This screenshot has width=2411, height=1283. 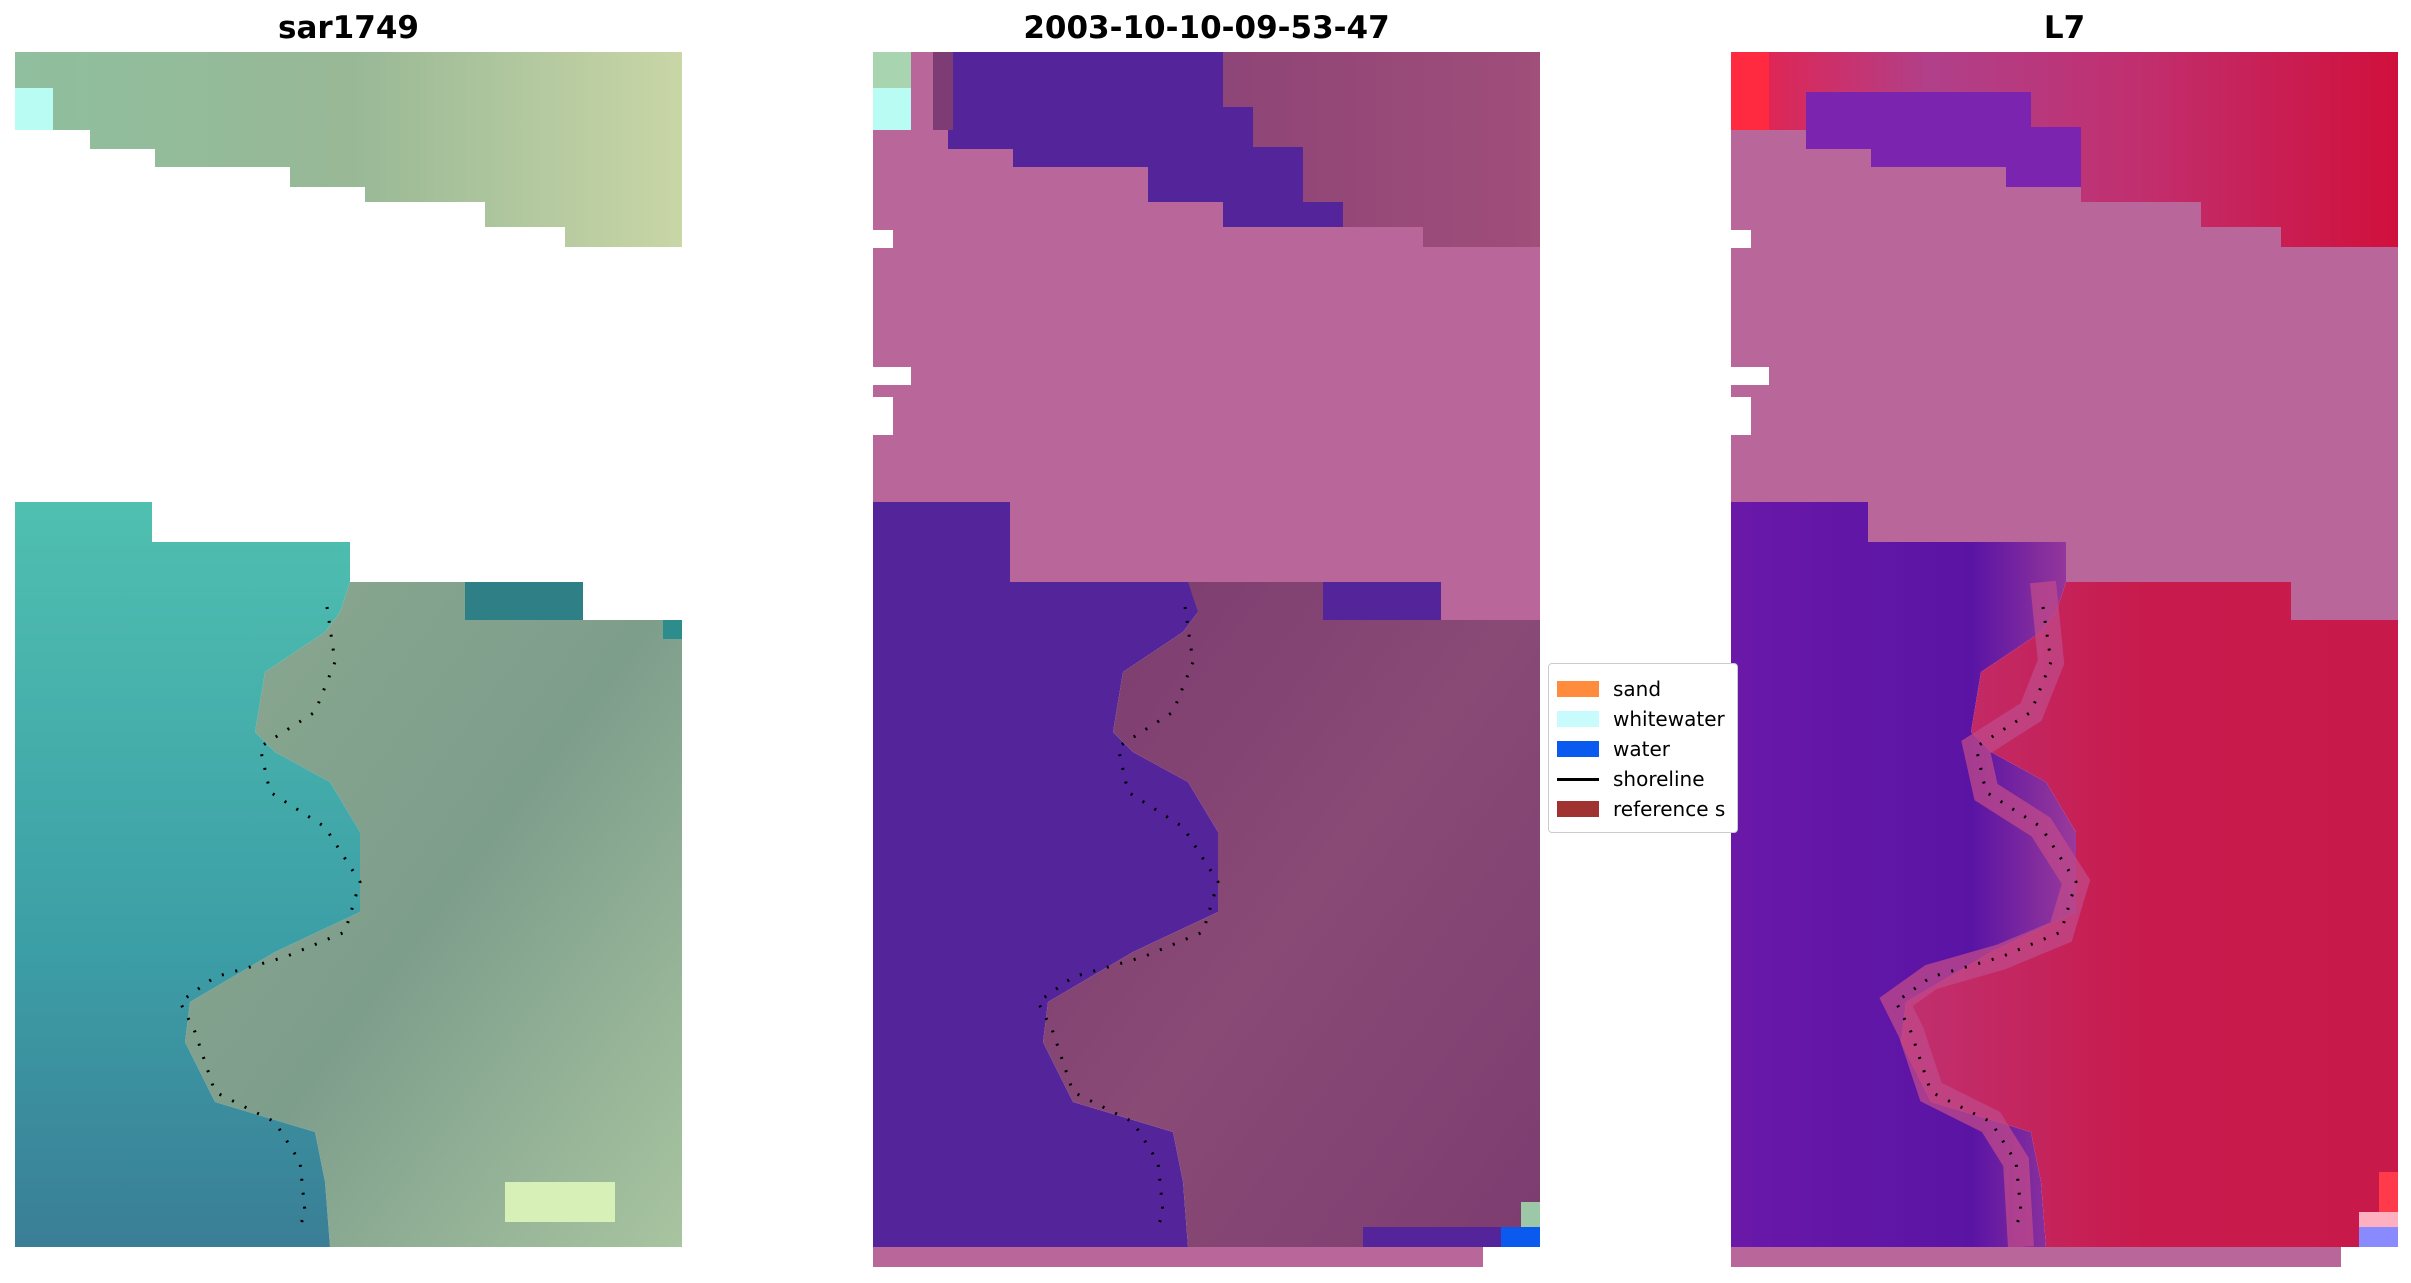 I want to click on classified-top-left-pixel-b, so click(x=892, y=109).